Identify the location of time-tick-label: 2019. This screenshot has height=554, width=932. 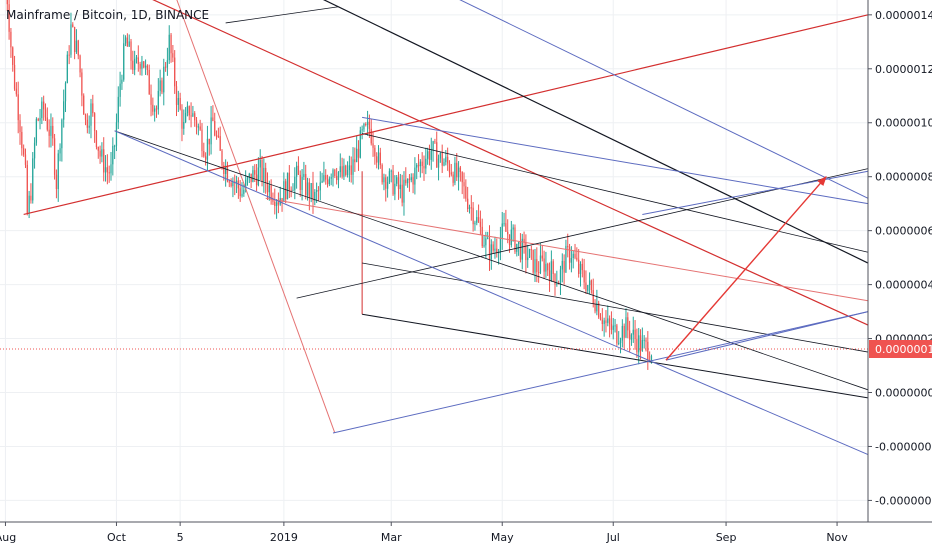
(284, 537).